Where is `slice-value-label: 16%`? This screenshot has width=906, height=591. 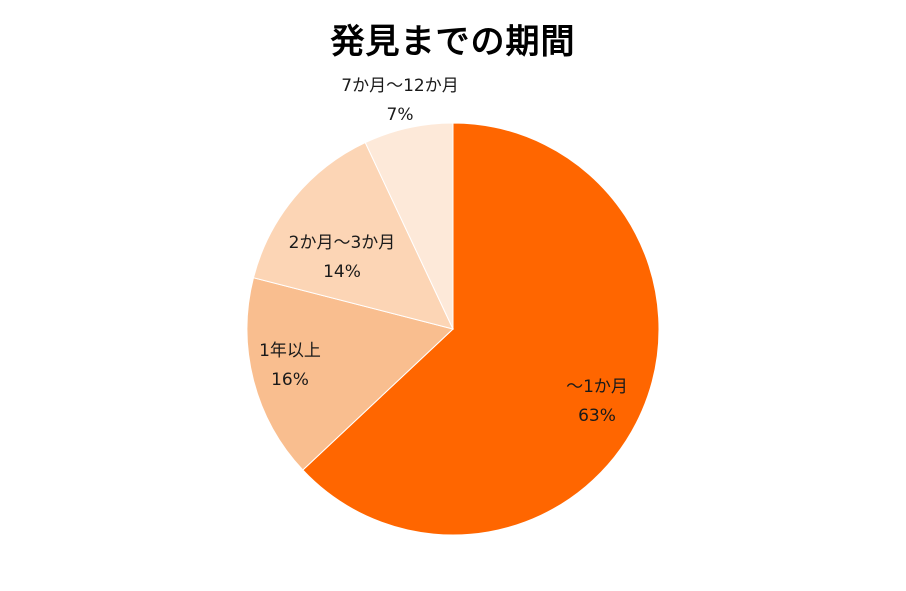 slice-value-label: 16% is located at coordinates (290, 380).